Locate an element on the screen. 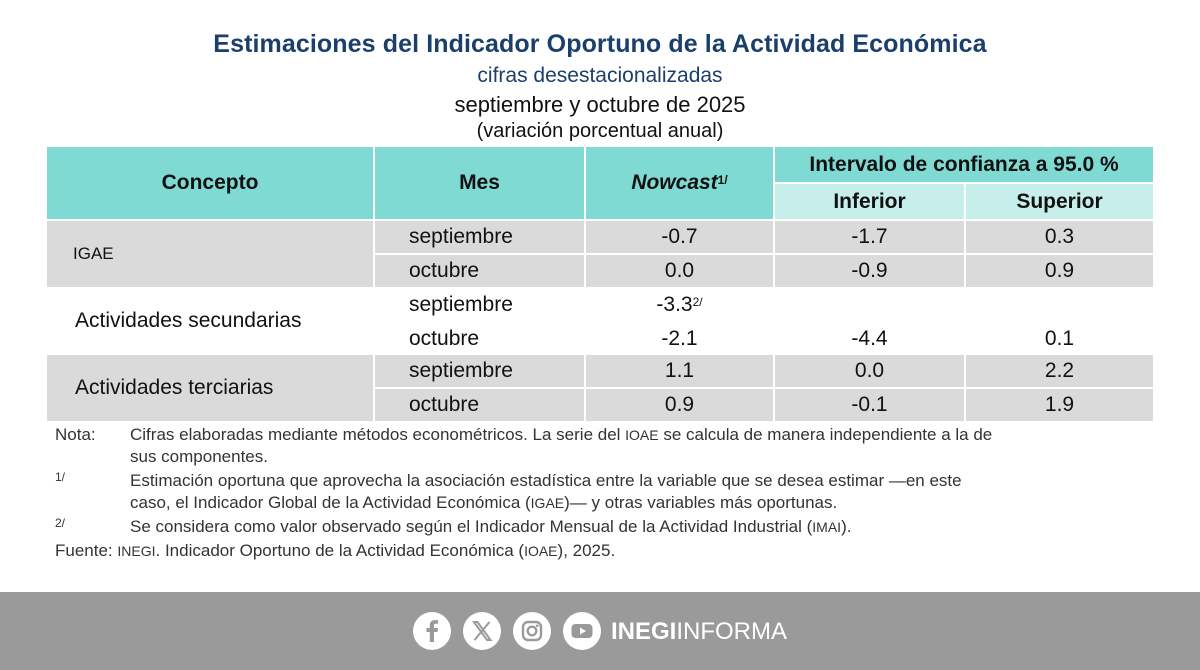 The image size is (1200, 670). inferior-cell: -1.7 is located at coordinates (869, 236).